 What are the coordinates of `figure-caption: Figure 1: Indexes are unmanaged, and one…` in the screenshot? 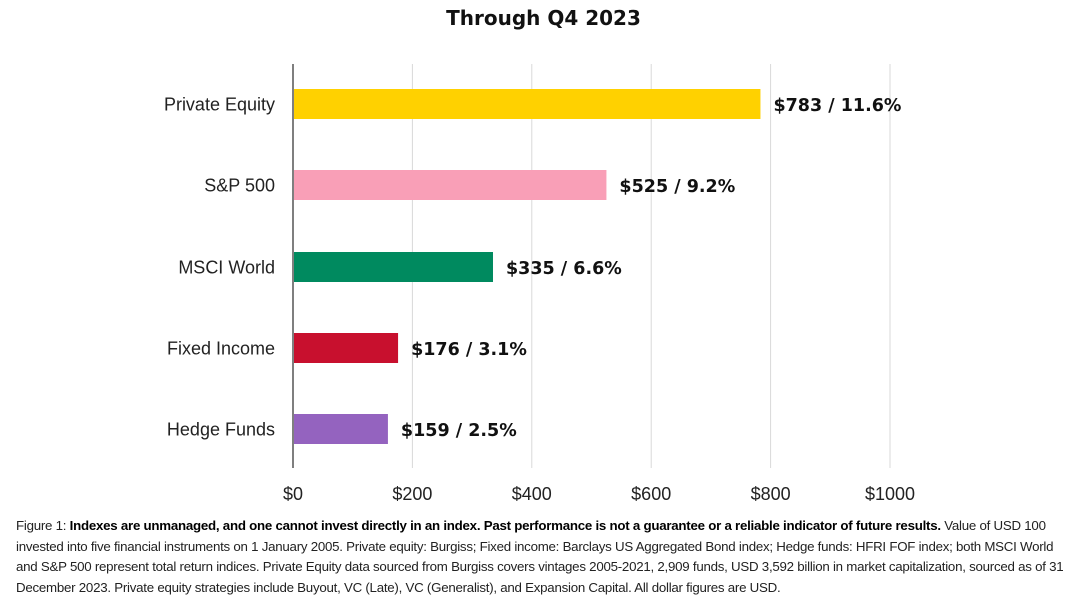 It's located at (545, 557).